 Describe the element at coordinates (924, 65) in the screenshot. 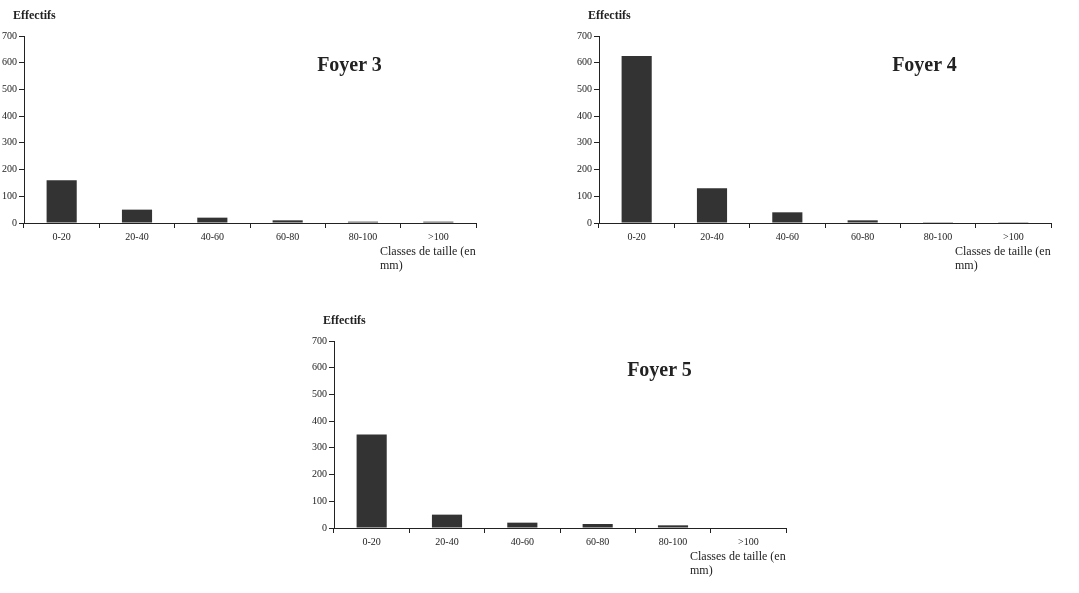

I see `text: Foyer 4` at that location.